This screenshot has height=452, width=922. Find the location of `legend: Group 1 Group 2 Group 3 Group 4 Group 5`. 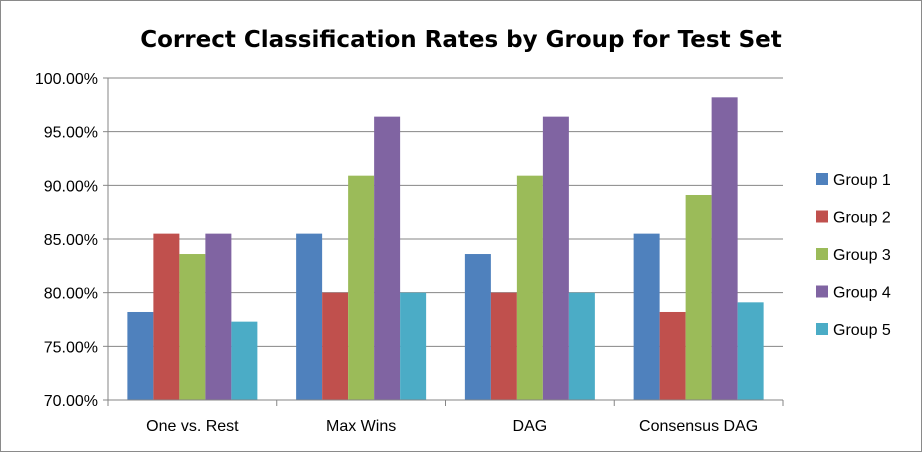

legend: Group 1 Group 2 Group 3 Group 4 Group 5 is located at coordinates (853, 255).